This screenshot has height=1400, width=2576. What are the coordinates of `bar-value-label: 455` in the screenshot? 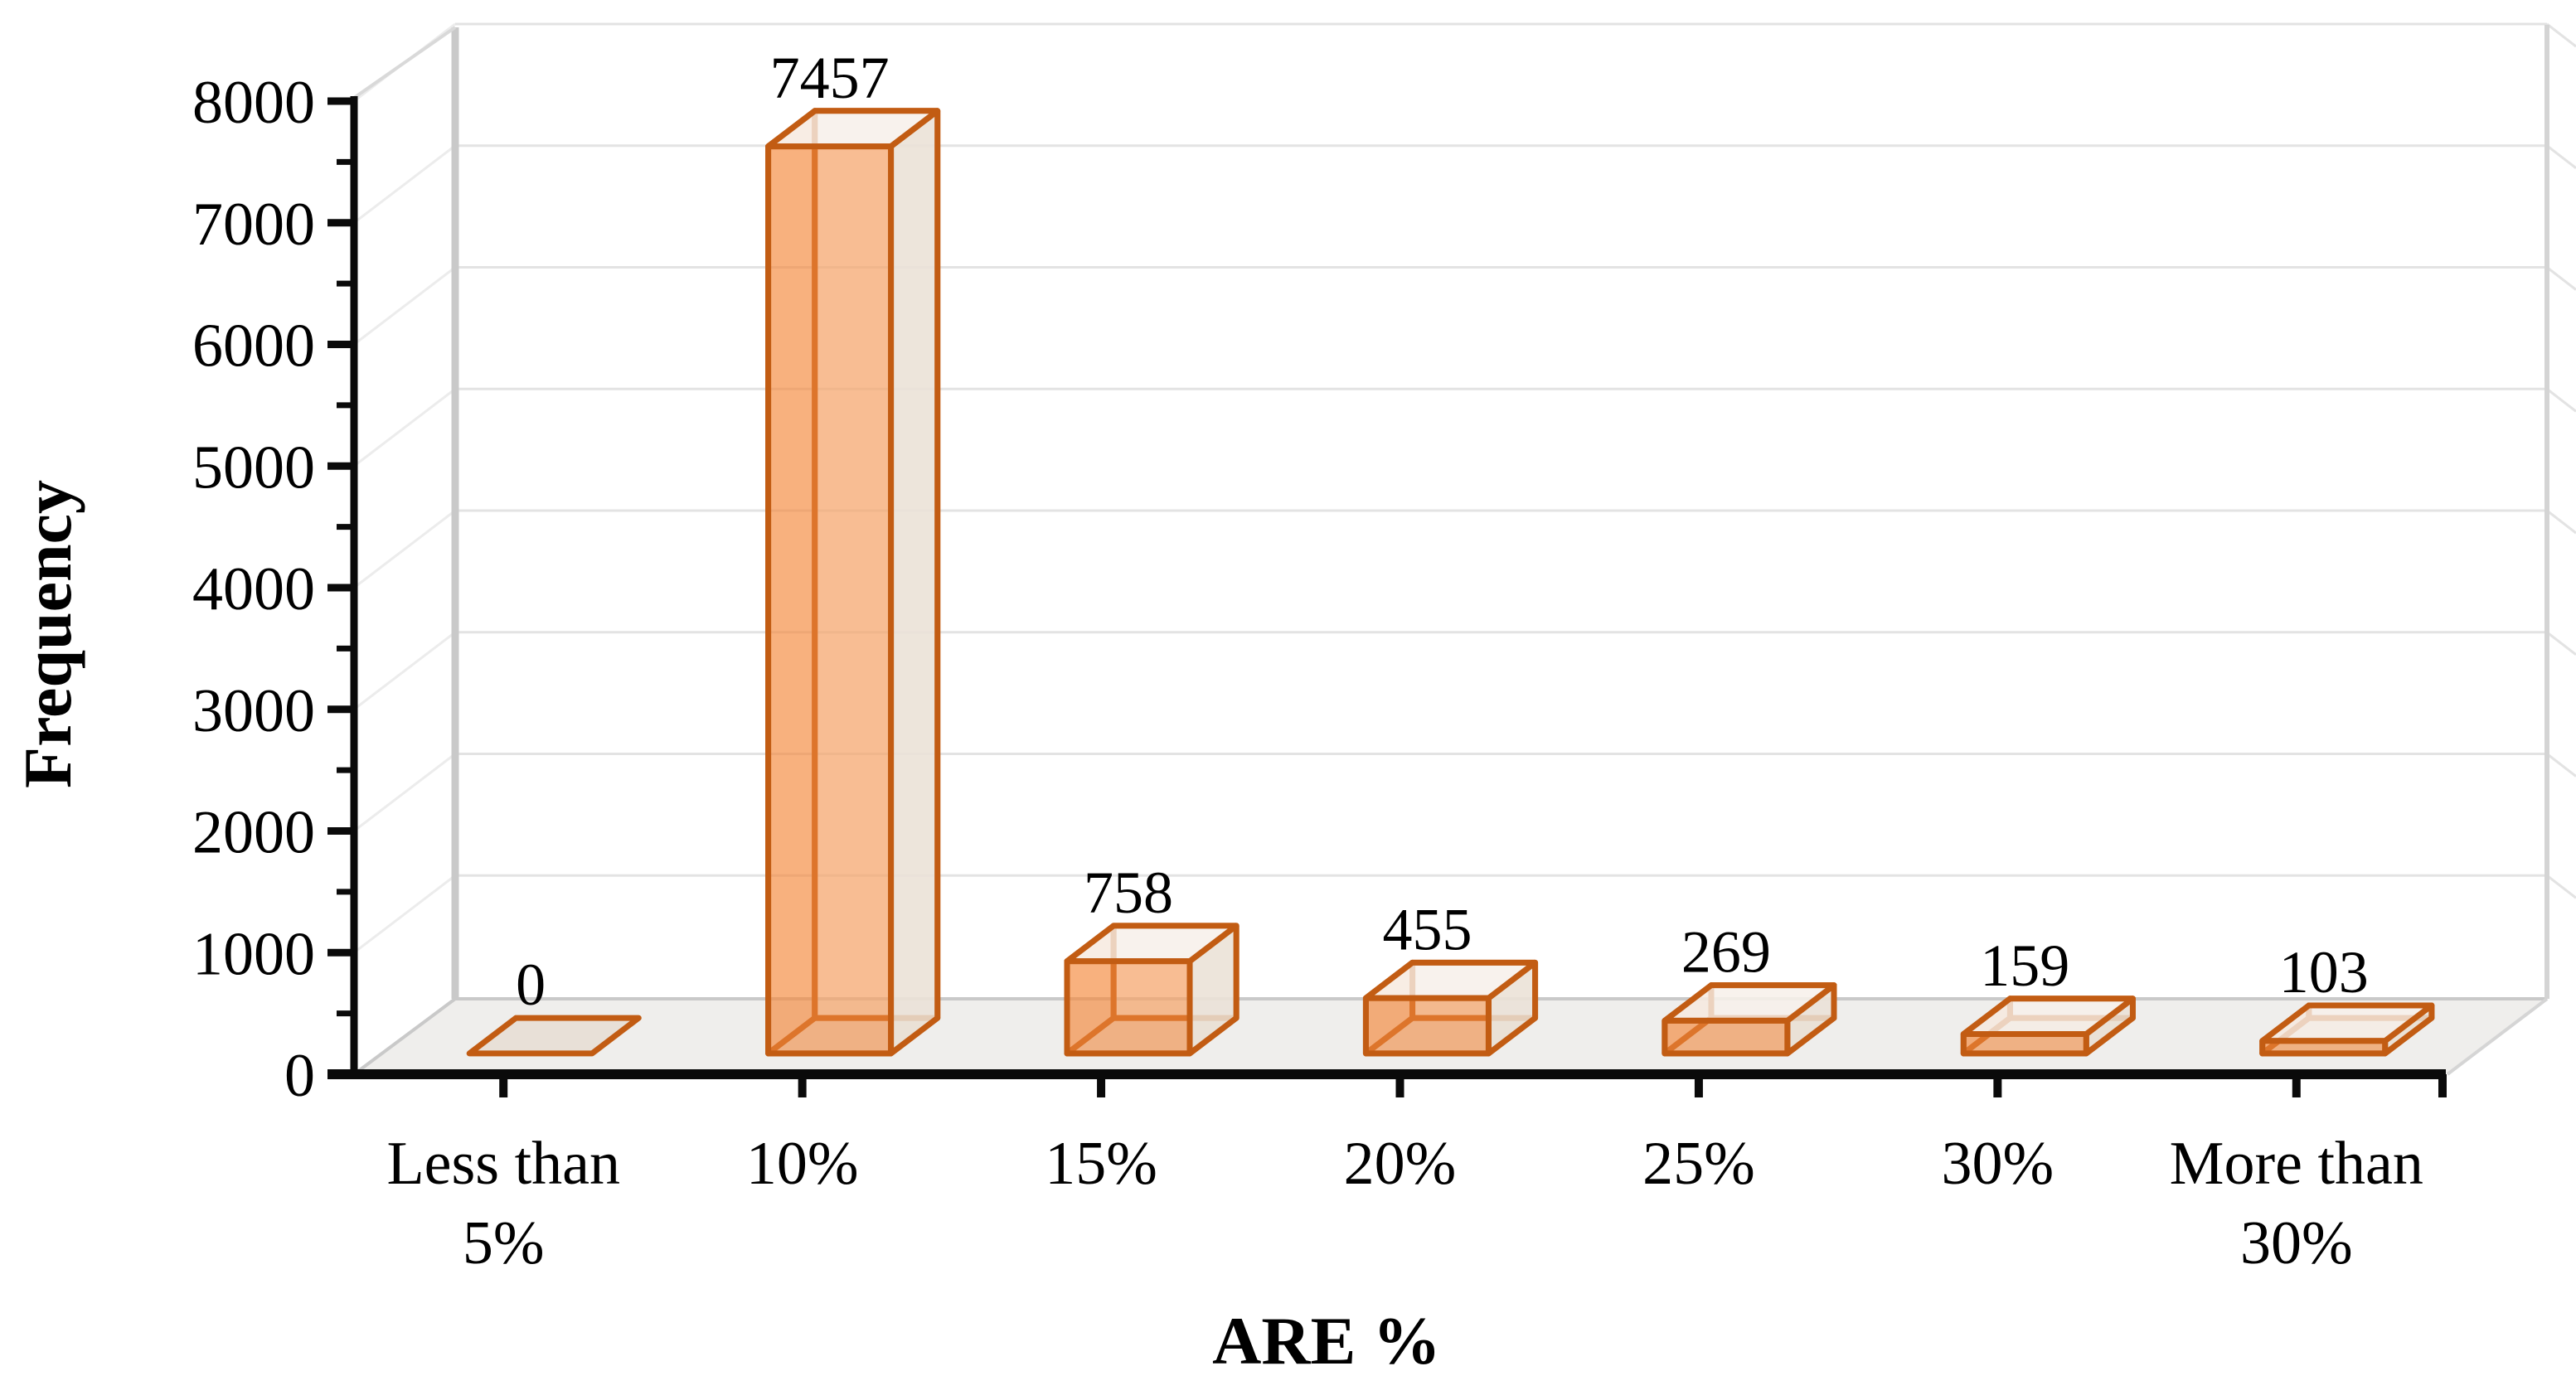 It's located at (1427, 929).